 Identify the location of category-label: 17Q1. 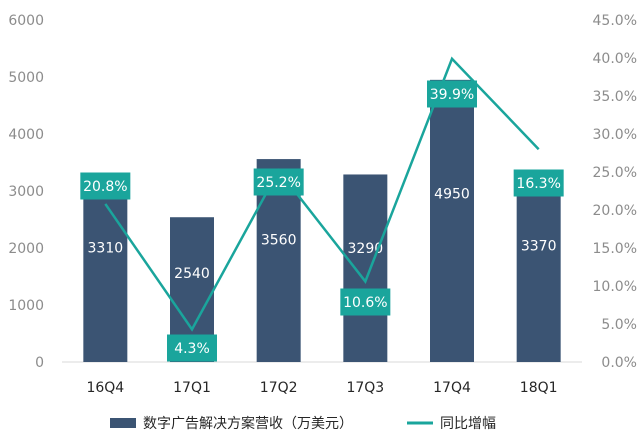
(192, 388).